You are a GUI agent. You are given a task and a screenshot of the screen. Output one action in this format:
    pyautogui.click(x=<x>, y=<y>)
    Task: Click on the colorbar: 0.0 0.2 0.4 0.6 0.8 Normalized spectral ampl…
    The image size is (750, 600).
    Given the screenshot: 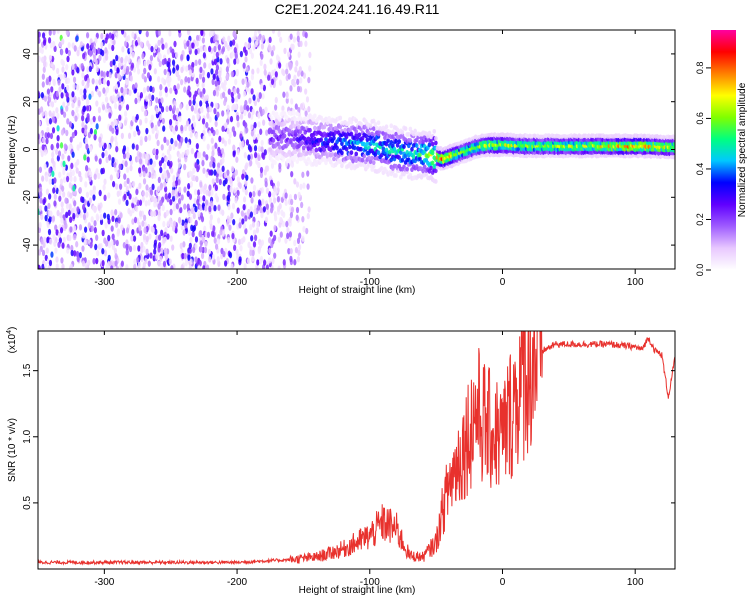 What is the action you would take?
    pyautogui.click(x=721, y=153)
    